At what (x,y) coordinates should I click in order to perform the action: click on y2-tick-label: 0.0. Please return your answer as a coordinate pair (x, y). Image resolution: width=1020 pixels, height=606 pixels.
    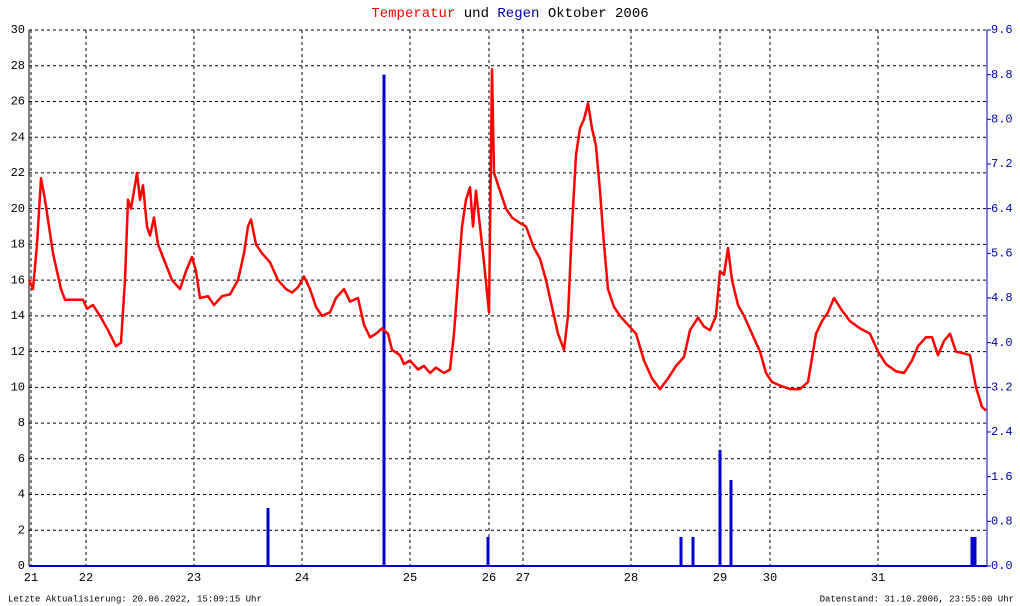
    Looking at the image, I should click on (1002, 566).